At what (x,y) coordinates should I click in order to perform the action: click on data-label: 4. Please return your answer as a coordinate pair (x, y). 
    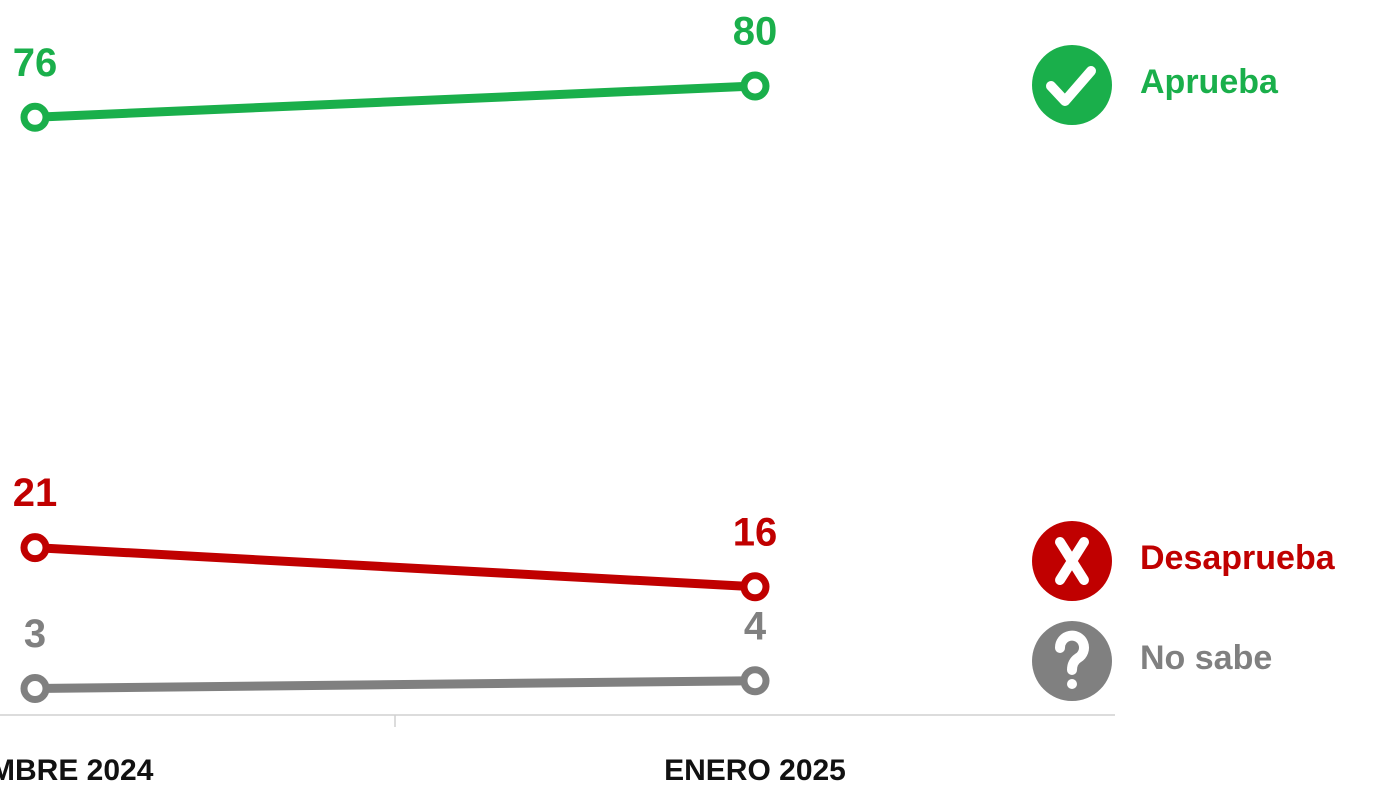
    Looking at the image, I should click on (755, 626).